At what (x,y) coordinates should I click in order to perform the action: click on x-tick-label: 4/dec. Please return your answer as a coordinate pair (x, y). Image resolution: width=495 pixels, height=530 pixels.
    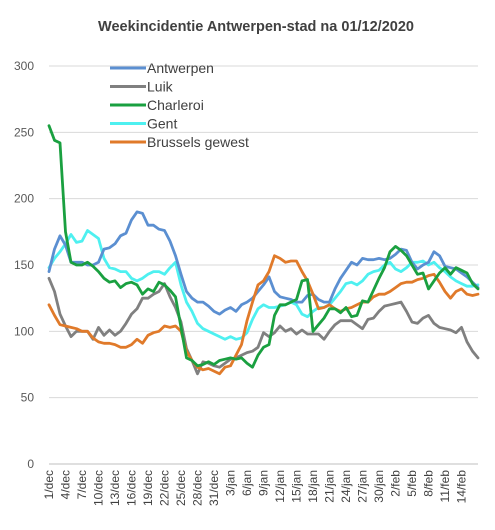
    Looking at the image, I should click on (66, 484).